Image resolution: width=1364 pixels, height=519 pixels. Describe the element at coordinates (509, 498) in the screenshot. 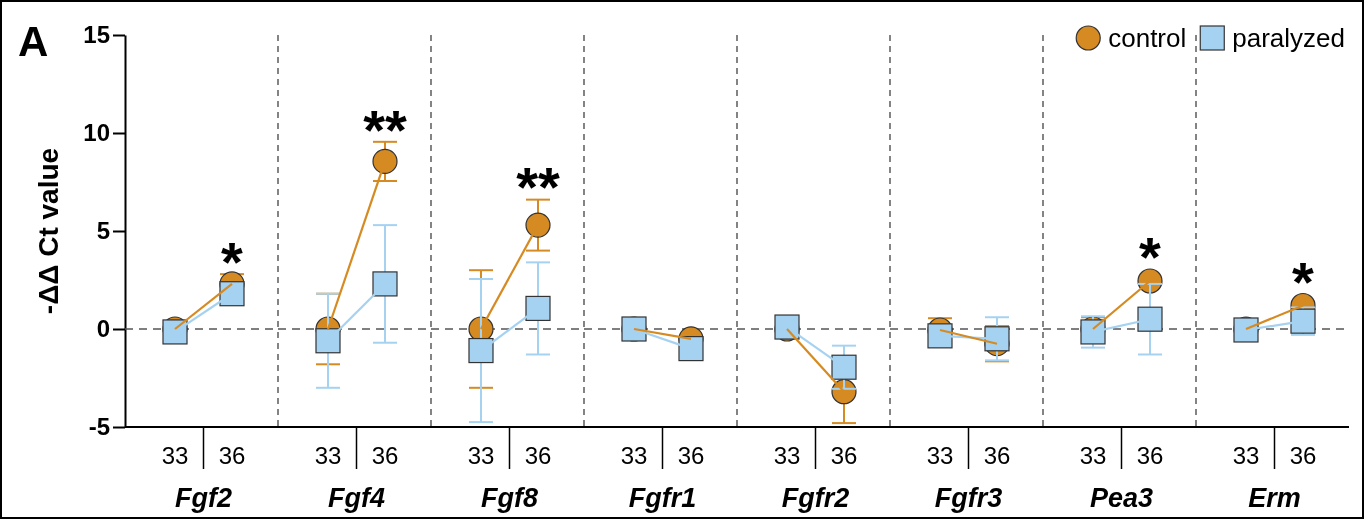

I see `x-axis-title: Fgf8` at that location.